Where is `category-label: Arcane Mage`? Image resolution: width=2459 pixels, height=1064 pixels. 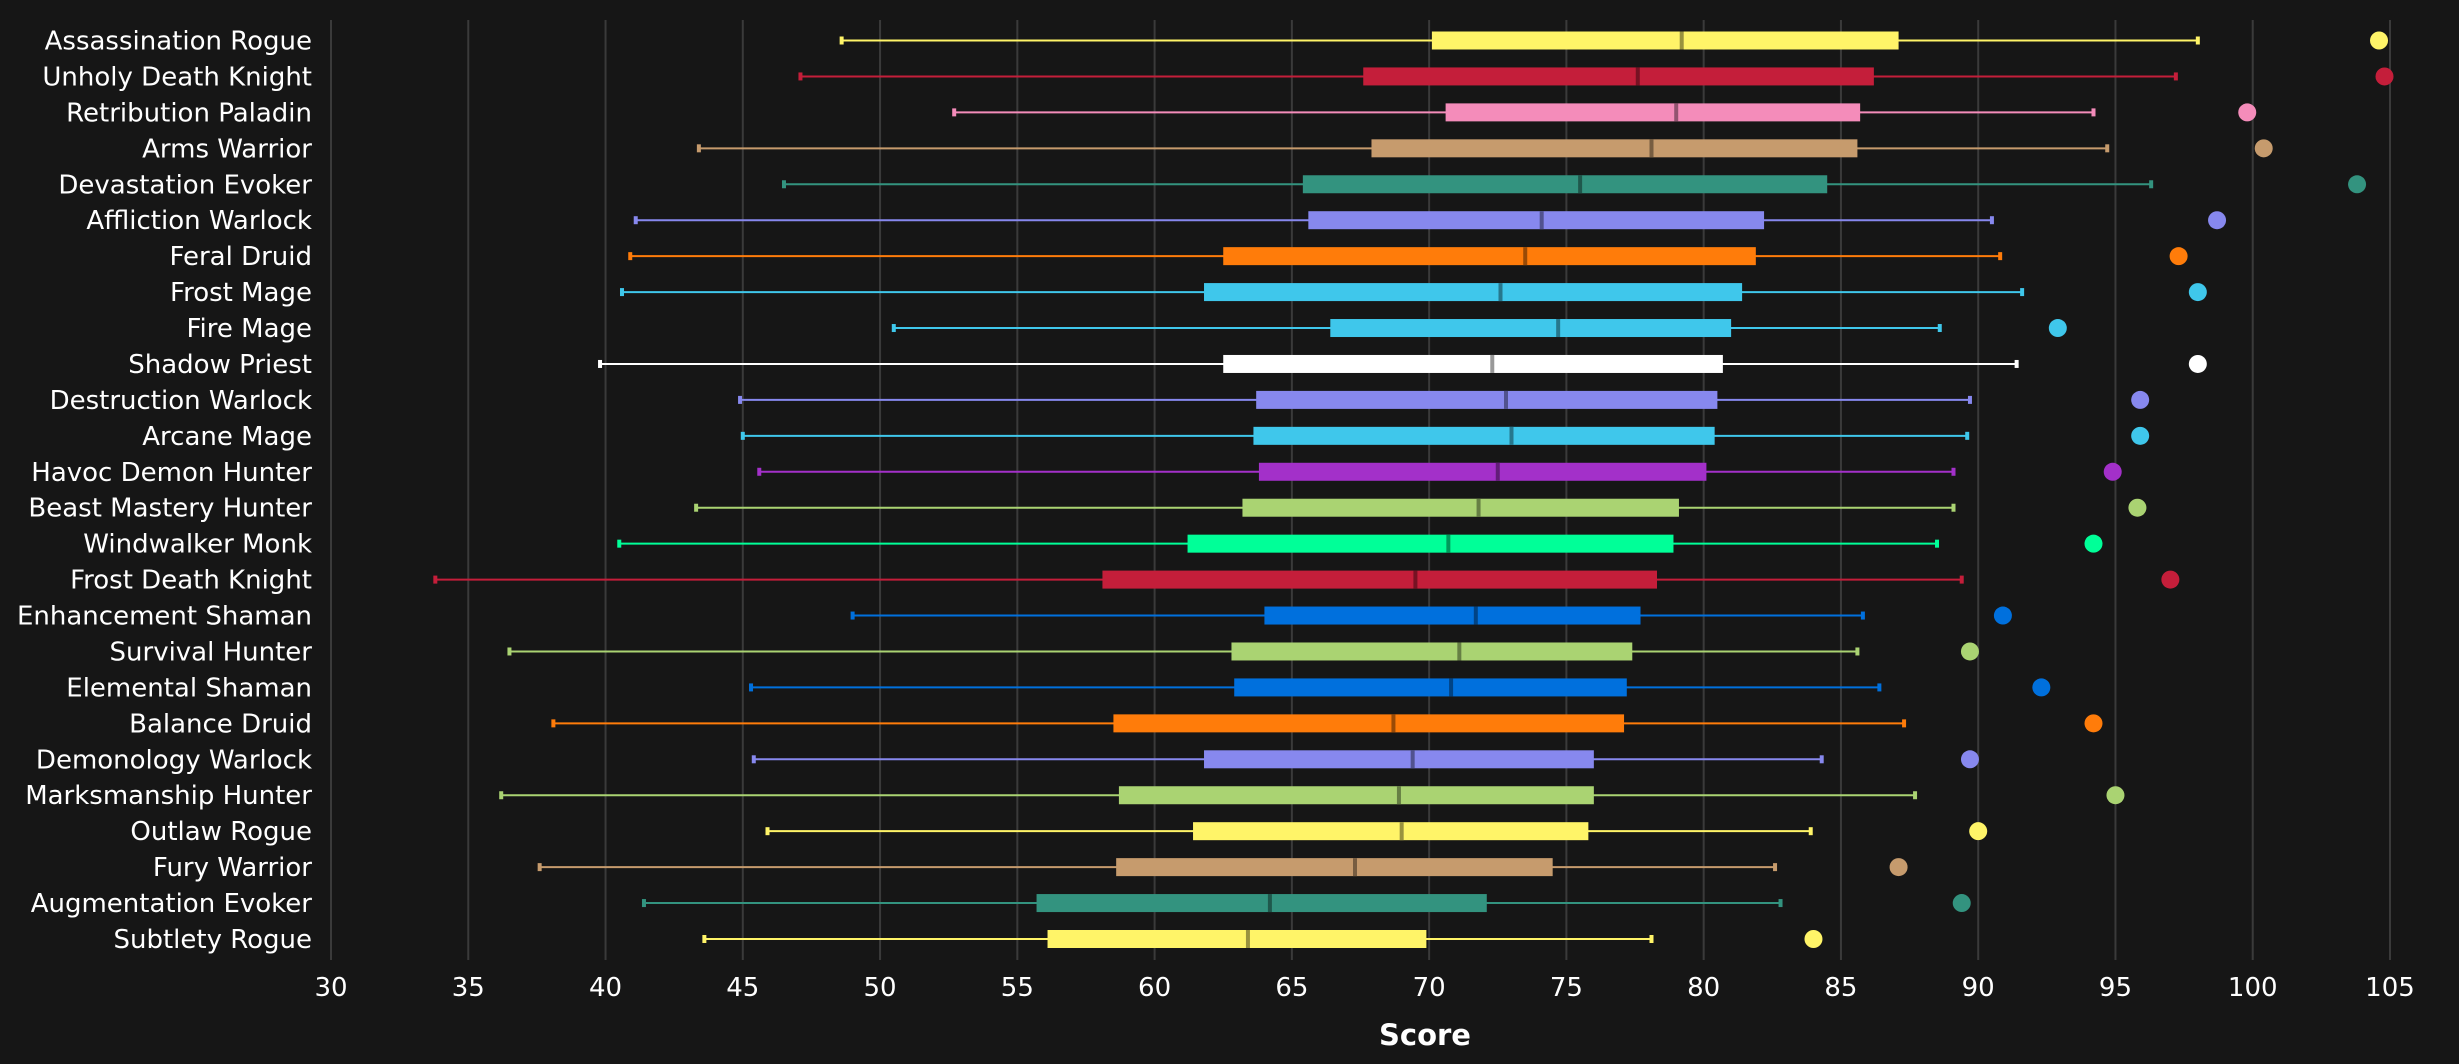
category-label: Arcane Mage is located at coordinates (227, 437).